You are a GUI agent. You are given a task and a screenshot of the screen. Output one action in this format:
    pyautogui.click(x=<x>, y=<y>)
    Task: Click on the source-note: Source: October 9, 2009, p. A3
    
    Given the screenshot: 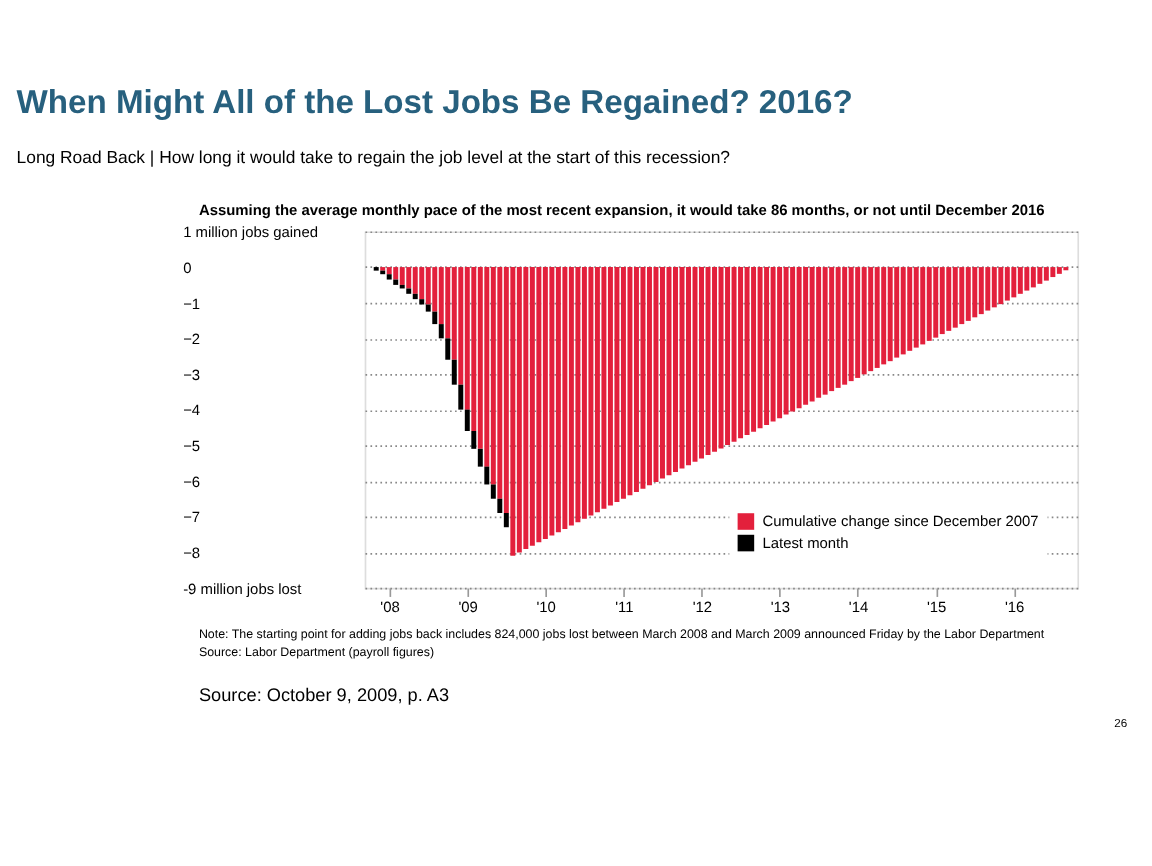 What is the action you would take?
    pyautogui.click(x=324, y=694)
    